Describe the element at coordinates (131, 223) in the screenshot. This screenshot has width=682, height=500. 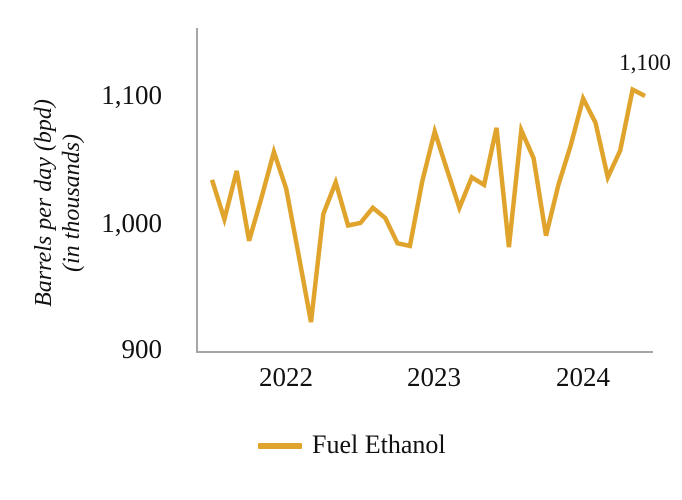
I see `y-tick-1000: 1,000` at that location.